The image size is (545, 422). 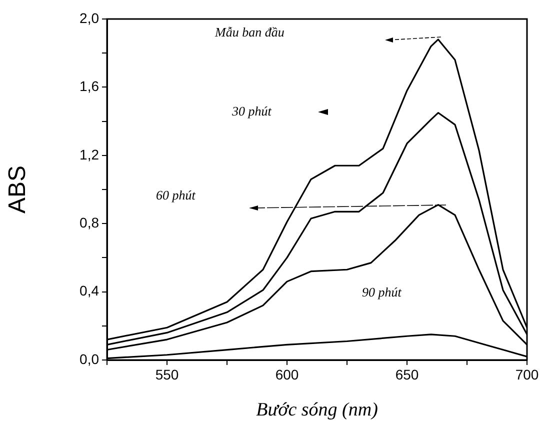 I want to click on x-axis-title: Bước sóng (nm), so click(x=317, y=410).